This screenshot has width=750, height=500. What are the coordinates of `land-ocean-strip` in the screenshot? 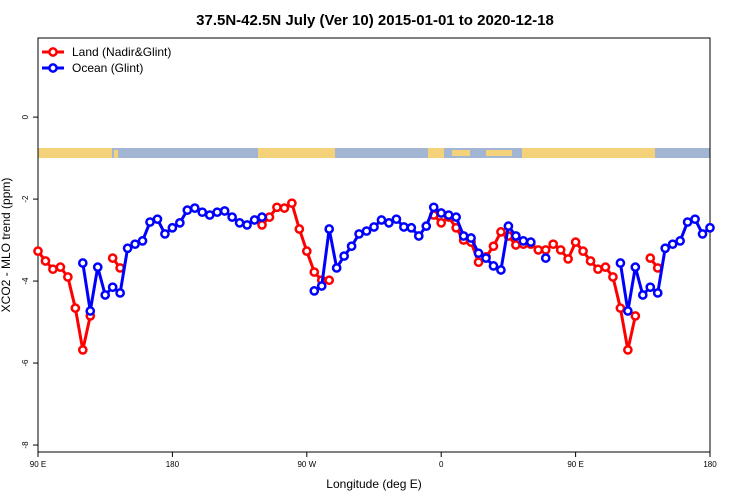 It's located at (374, 153).